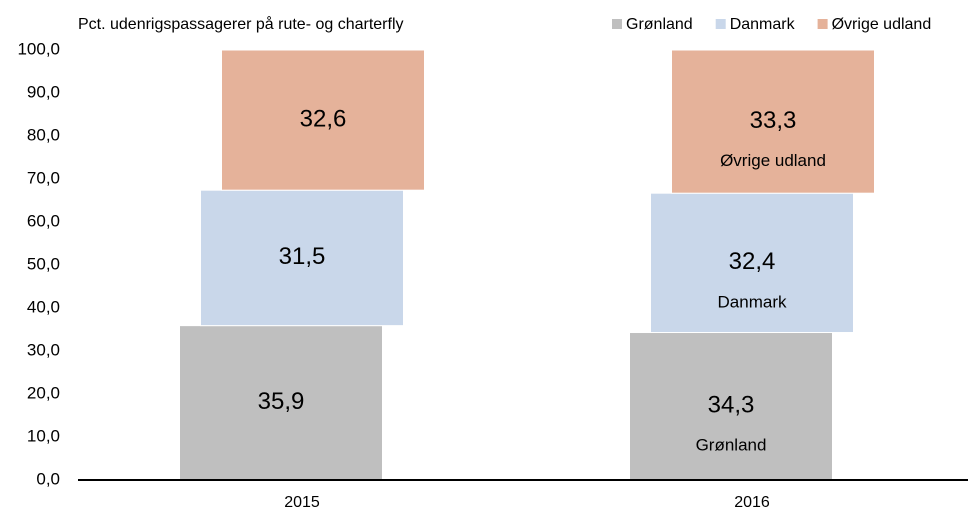 This screenshot has height=515, width=968. I want to click on annotation: Grønland, so click(731, 445).